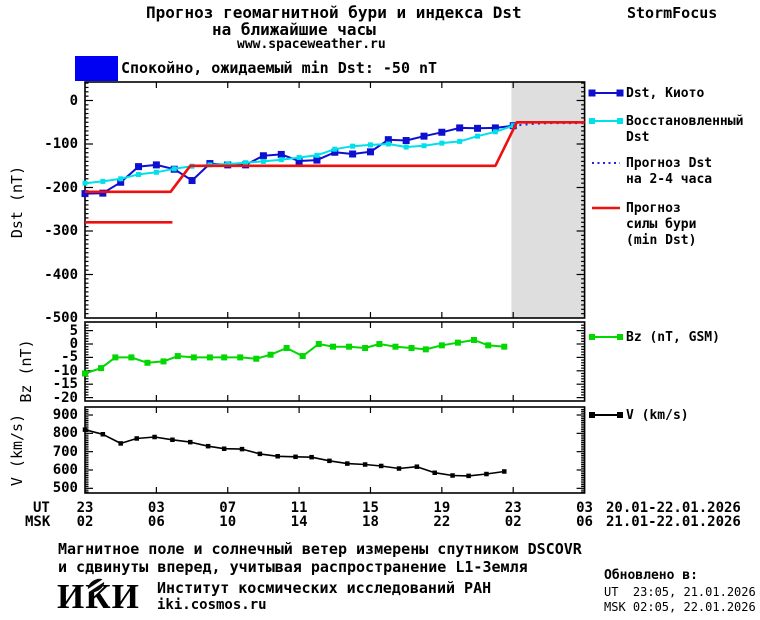  Describe the element at coordinates (661, 224) in the screenshot. I see `legend-label-3-1: силы бури` at that location.